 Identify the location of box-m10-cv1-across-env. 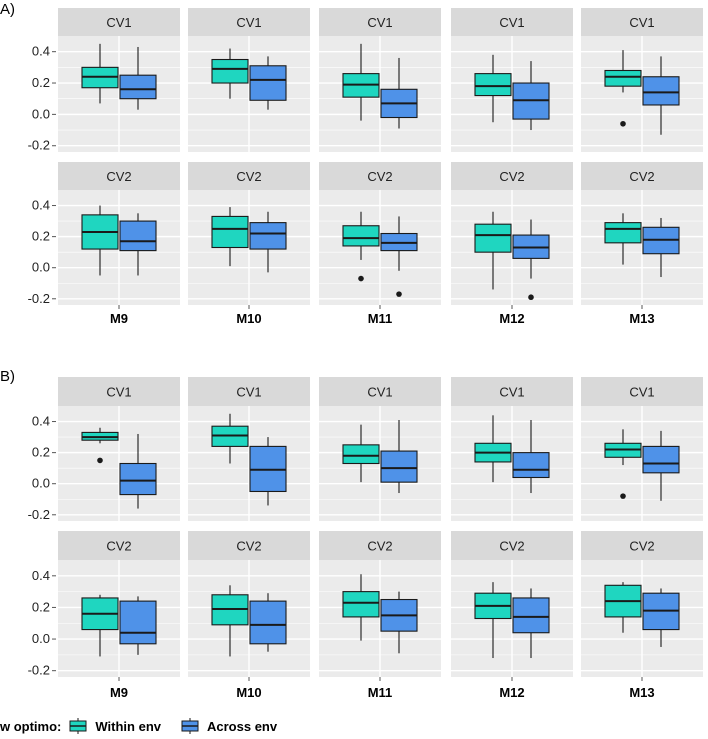
(268, 83).